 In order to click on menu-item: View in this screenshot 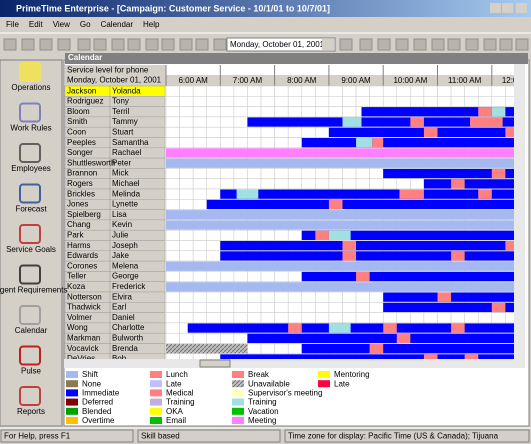, I will do `click(61, 24)`.